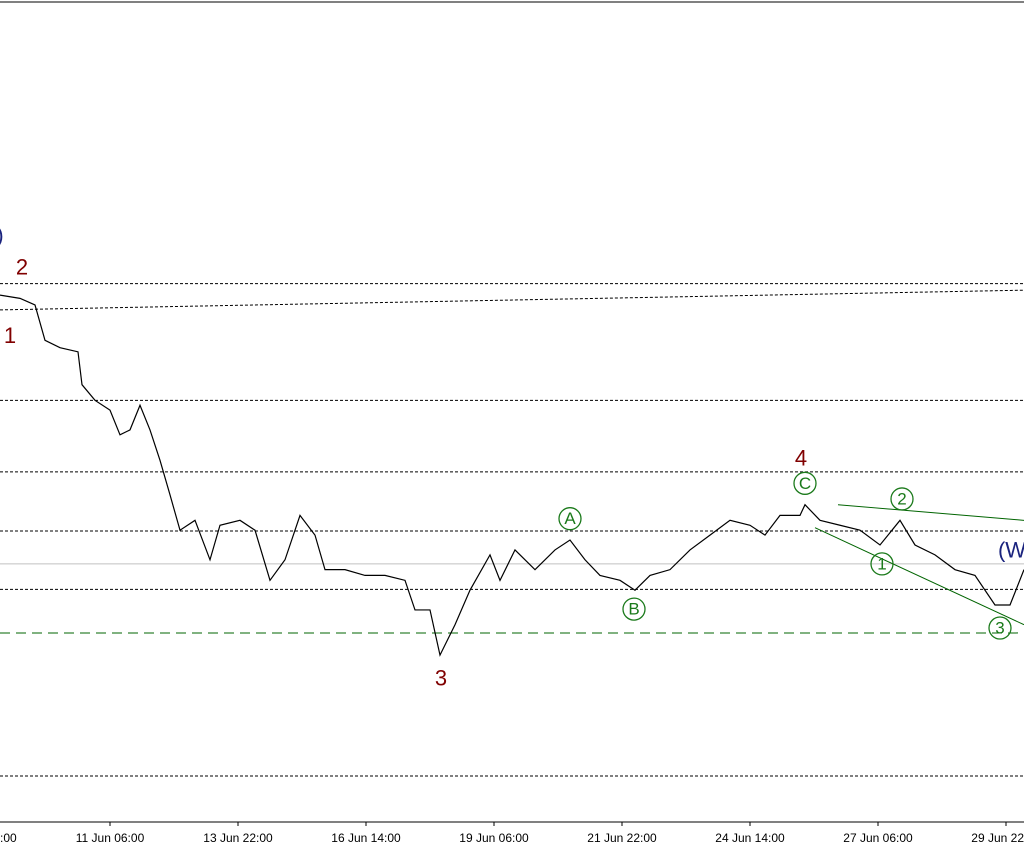  I want to click on wave-label: (W, so click(1011, 549).